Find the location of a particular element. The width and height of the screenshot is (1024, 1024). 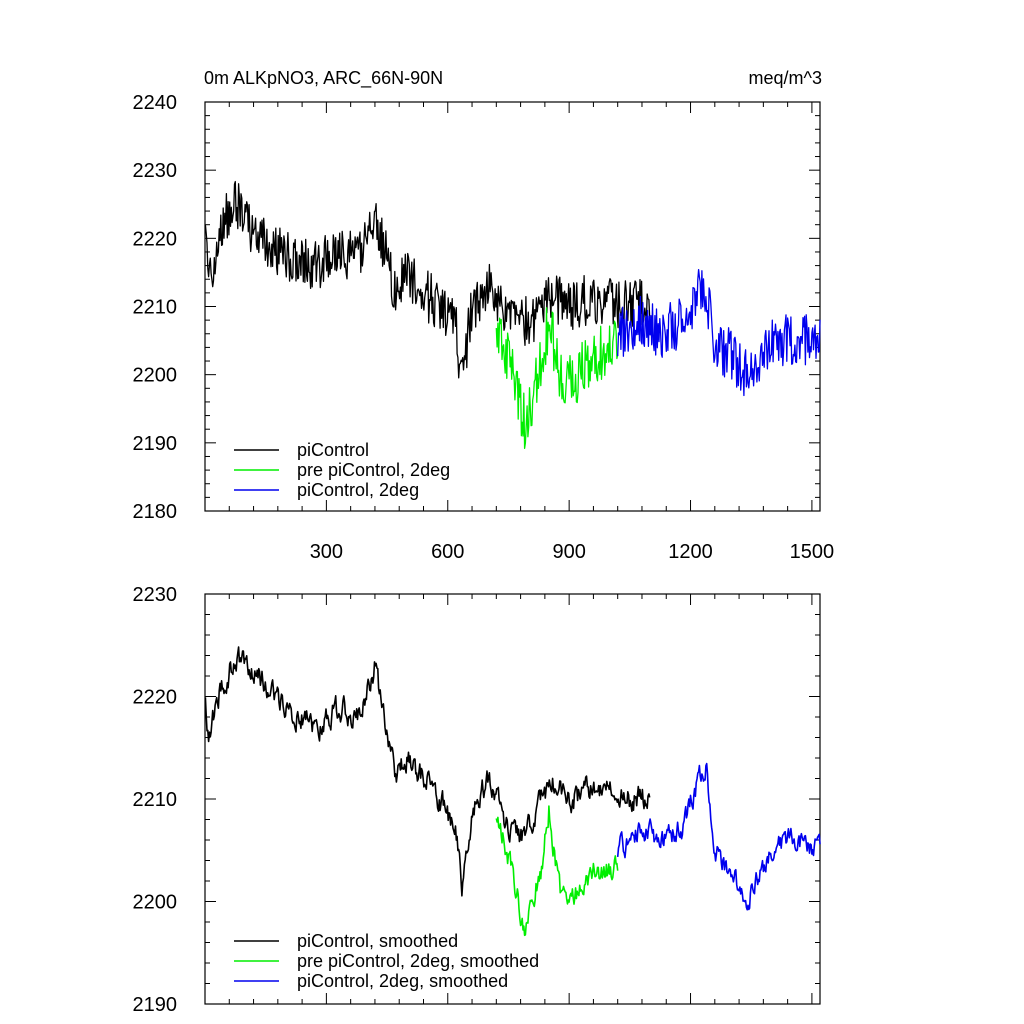

legend-label: piControl, 2deg is located at coordinates (358, 490).